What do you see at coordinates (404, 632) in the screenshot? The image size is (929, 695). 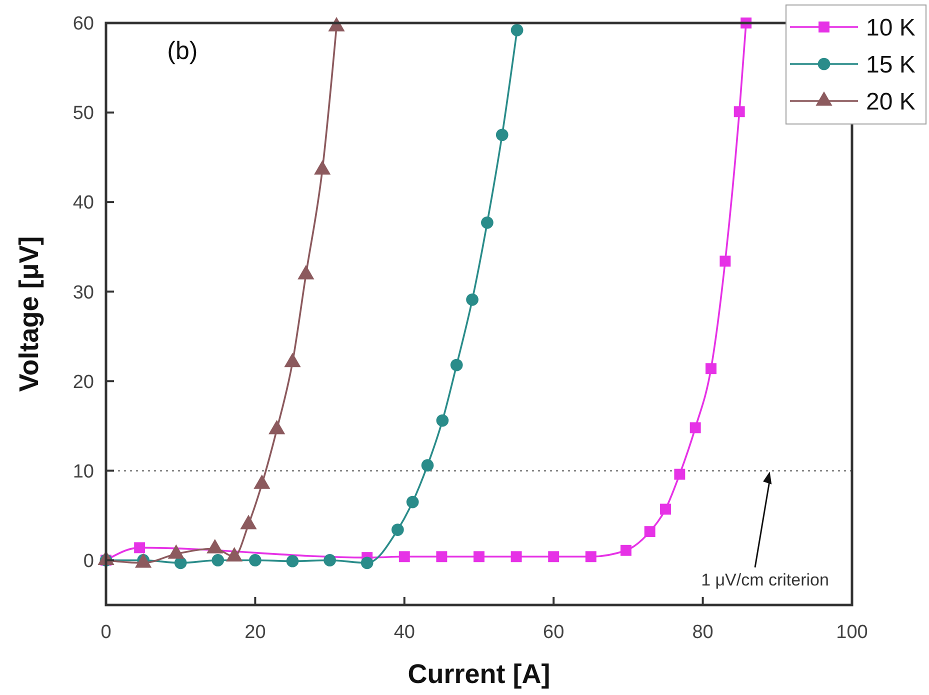 I see `x-tick-label: 40` at bounding box center [404, 632].